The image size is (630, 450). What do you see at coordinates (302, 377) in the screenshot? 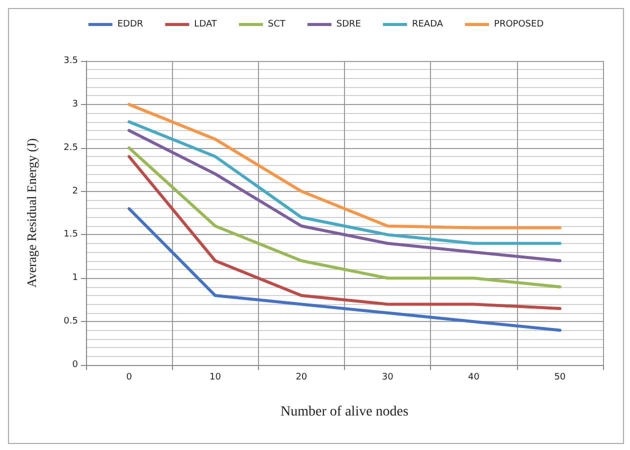
I see `x-tick-label: 20` at bounding box center [302, 377].